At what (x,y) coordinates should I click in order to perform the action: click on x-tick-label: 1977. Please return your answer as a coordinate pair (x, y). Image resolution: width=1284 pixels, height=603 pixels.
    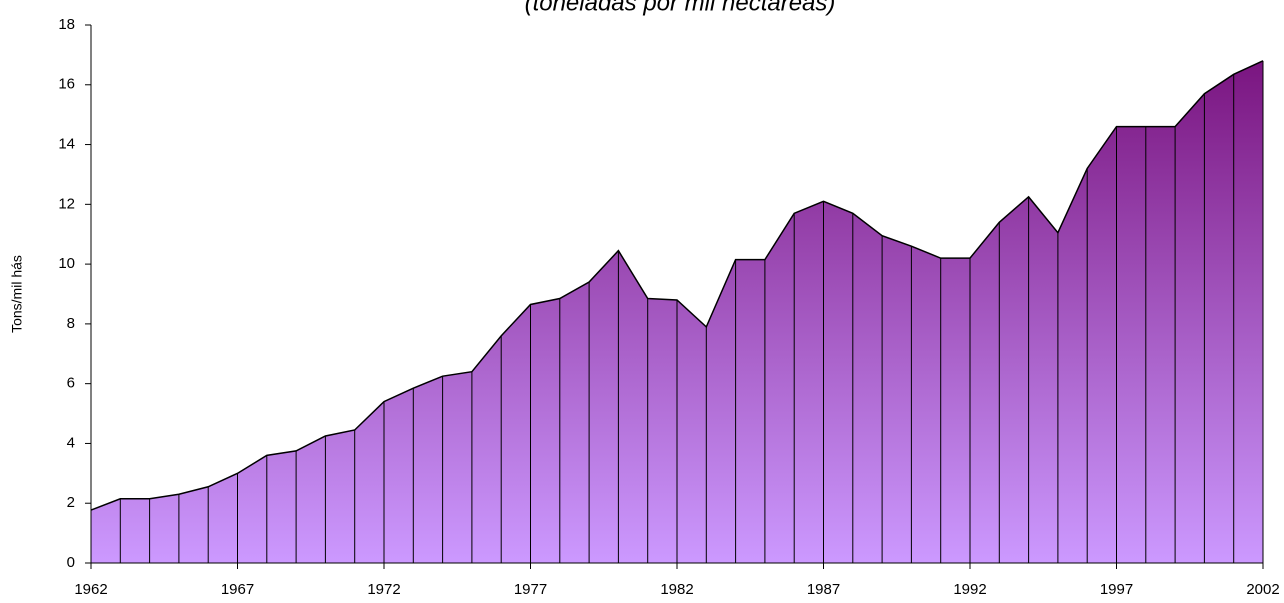
    Looking at the image, I should click on (530, 589).